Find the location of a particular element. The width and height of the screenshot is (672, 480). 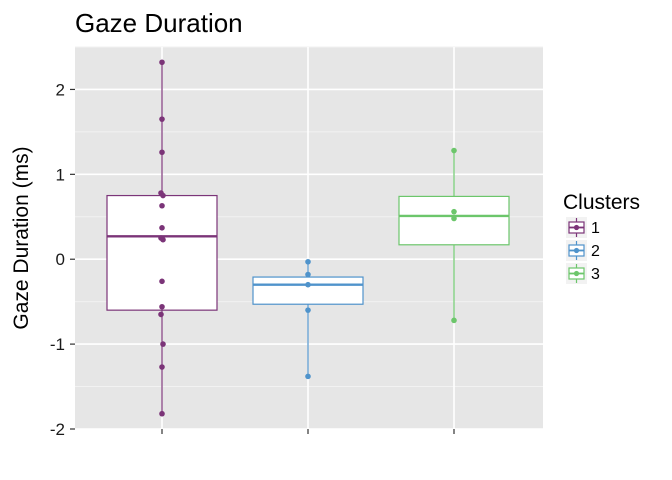

legend-label-3: 3 is located at coordinates (595, 274).